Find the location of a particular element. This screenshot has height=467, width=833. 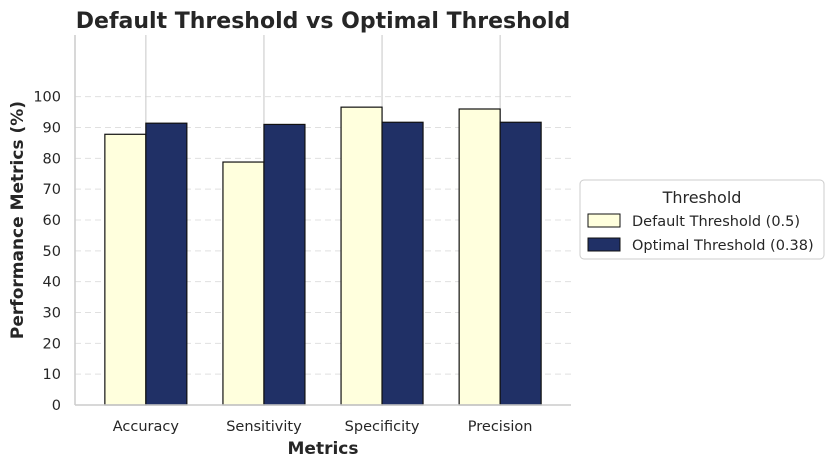

y-tick-label: 100 is located at coordinates (47, 98).